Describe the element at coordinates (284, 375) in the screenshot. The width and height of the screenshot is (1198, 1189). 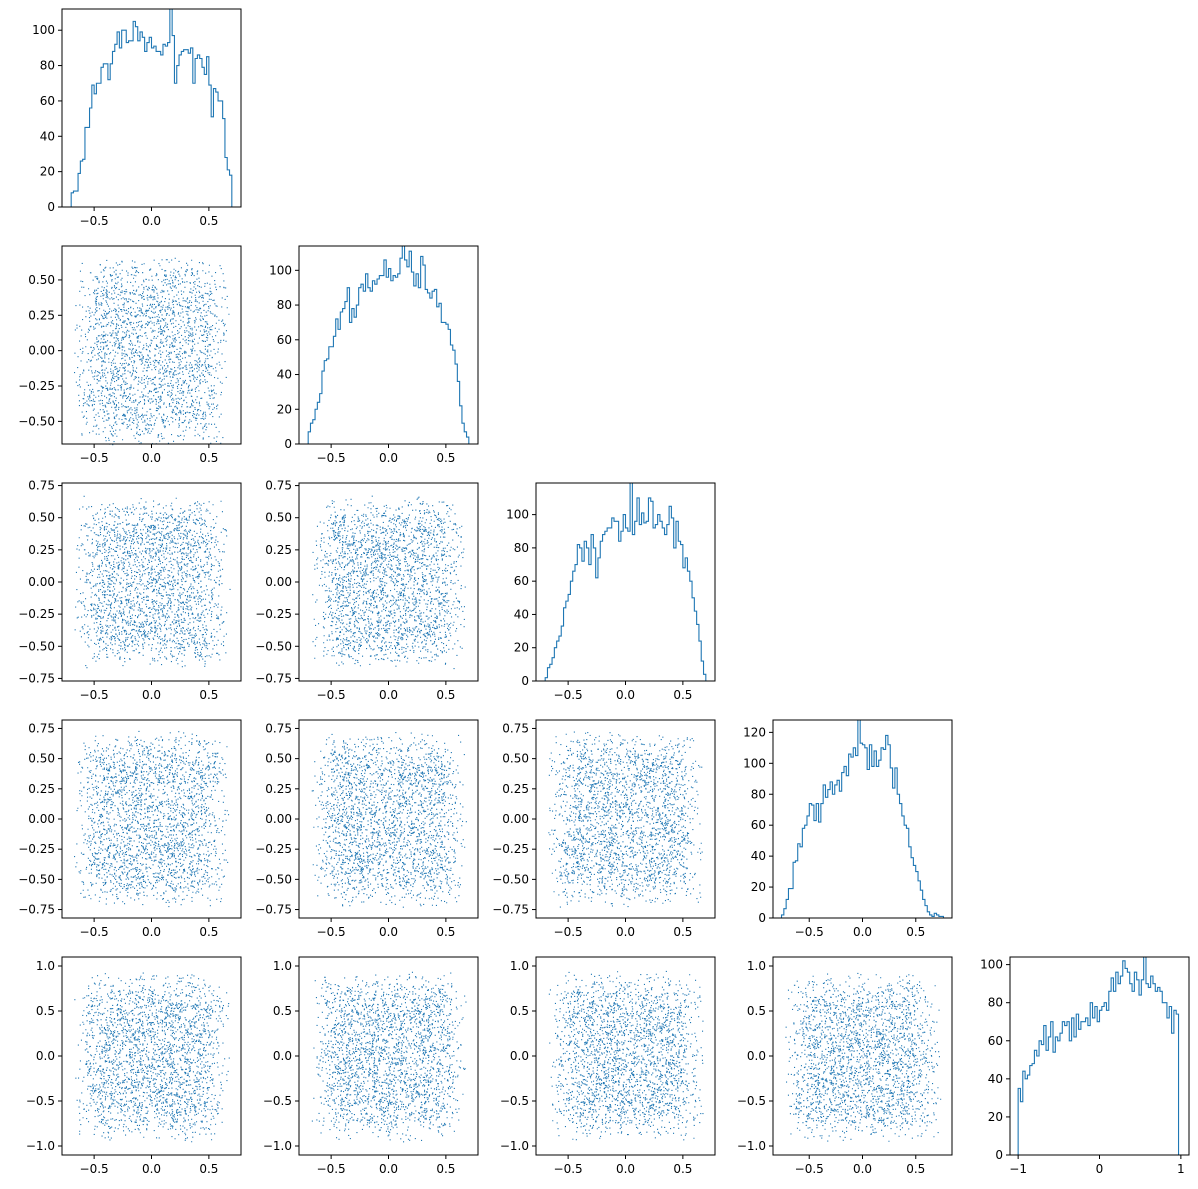
I see `histogram-panel-2-ytick-label: 40` at that location.